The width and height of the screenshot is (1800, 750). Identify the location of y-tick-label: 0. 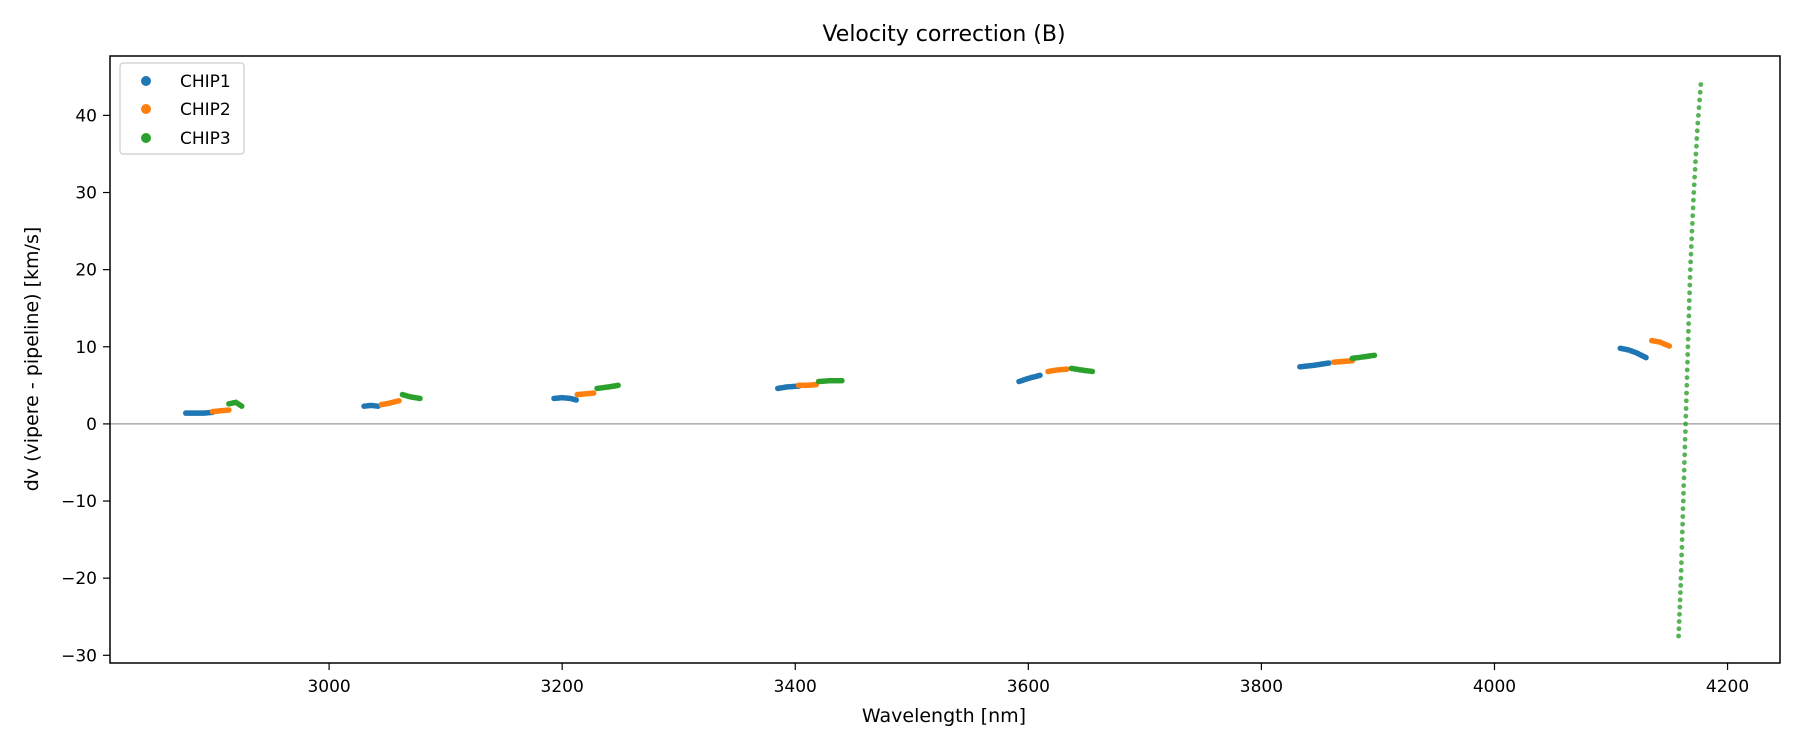
(91, 425).